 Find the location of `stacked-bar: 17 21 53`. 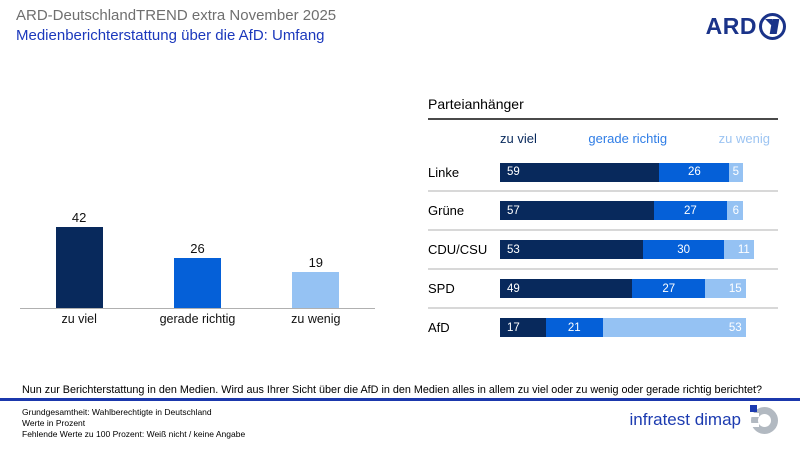

stacked-bar: 17 21 53 is located at coordinates (635, 327).